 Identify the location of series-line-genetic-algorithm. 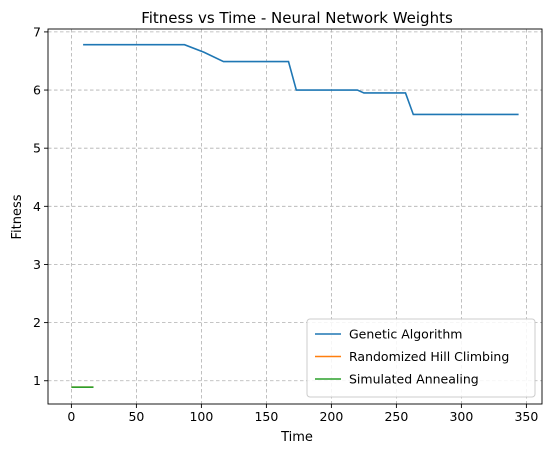
(301, 79).